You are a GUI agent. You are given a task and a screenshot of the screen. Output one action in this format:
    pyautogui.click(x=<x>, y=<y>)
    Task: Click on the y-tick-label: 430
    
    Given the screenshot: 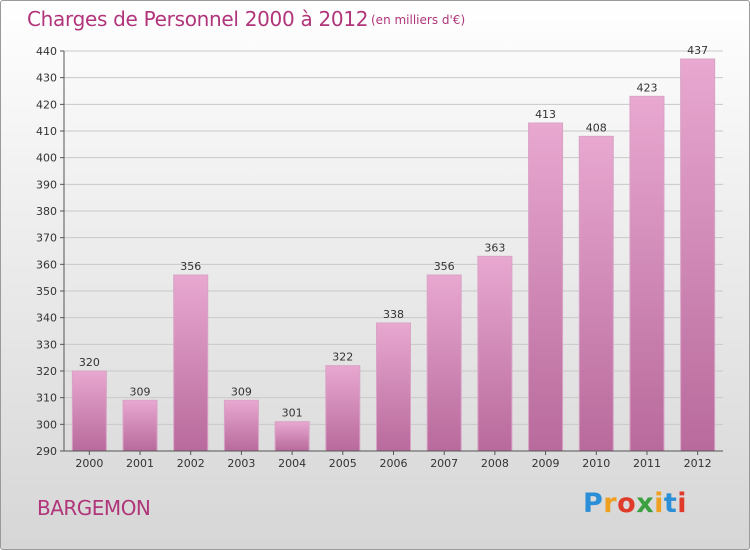 What is the action you would take?
    pyautogui.click(x=46, y=78)
    